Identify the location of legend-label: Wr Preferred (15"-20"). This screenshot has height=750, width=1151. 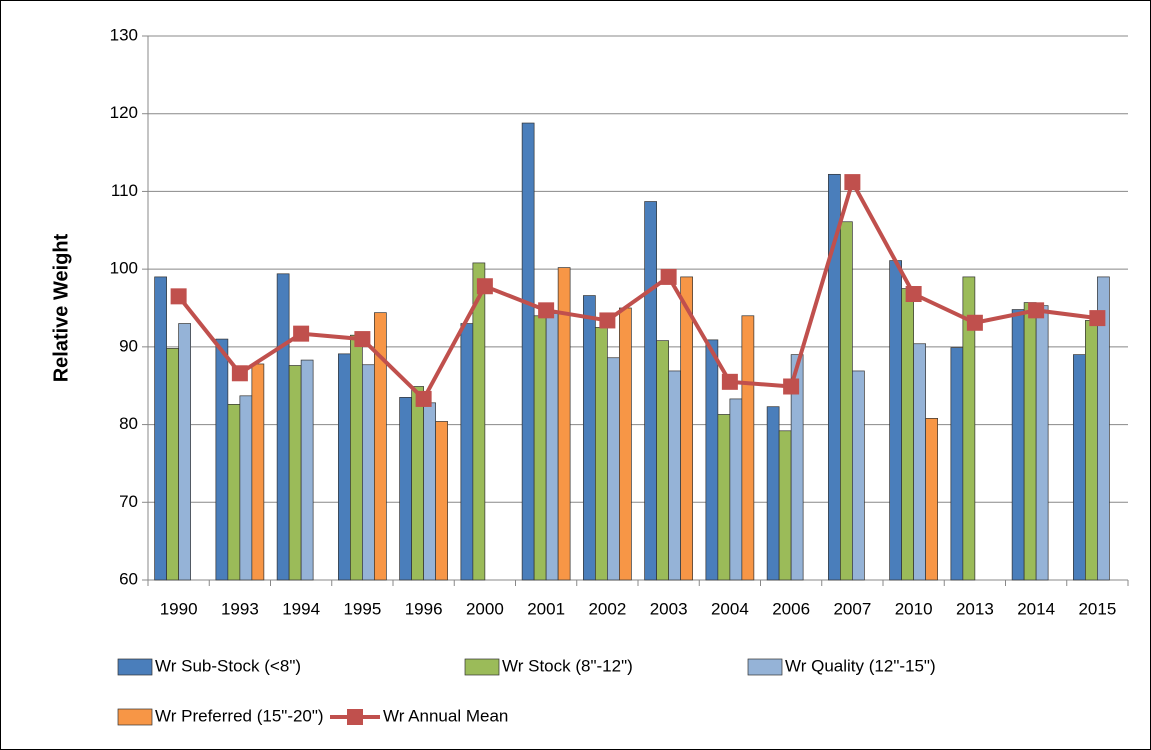
(239, 715).